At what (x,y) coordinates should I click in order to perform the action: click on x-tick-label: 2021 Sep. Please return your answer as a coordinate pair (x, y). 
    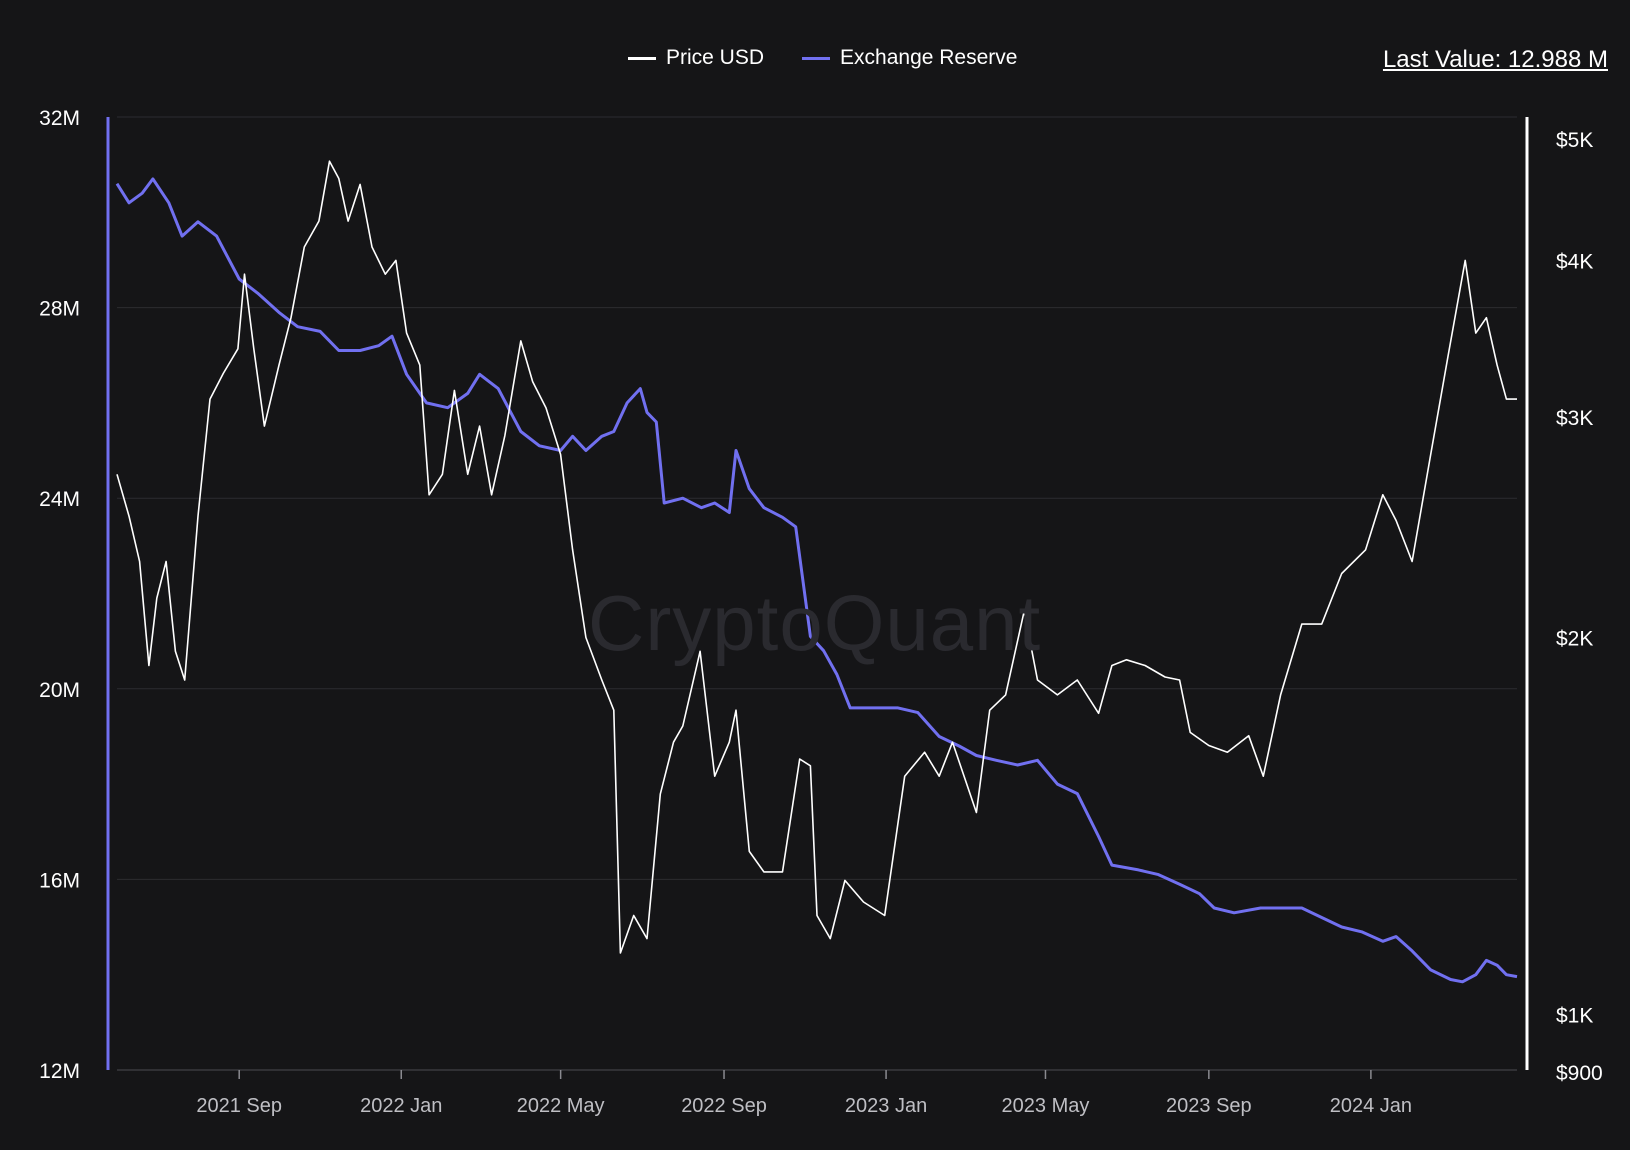
    Looking at the image, I should click on (239, 1106).